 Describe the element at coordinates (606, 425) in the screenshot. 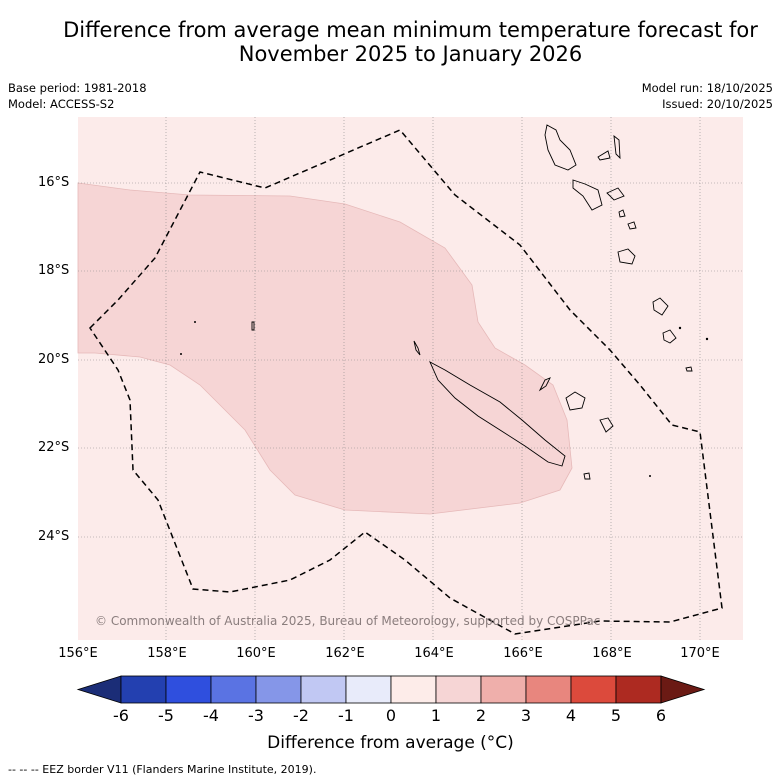

I see `mare-island` at that location.